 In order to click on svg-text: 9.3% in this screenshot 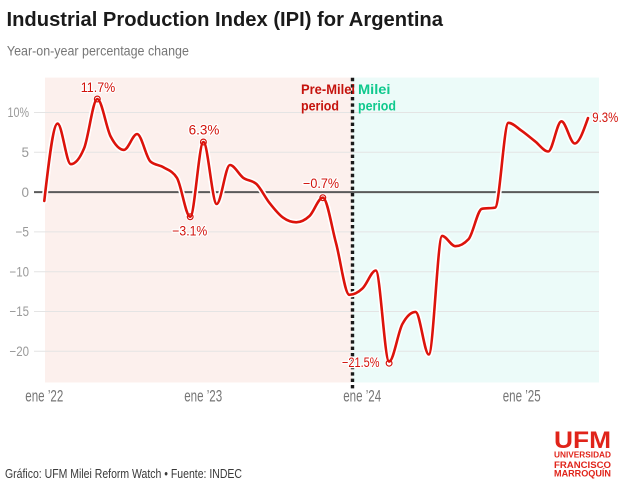, I will do `click(605, 117)`.